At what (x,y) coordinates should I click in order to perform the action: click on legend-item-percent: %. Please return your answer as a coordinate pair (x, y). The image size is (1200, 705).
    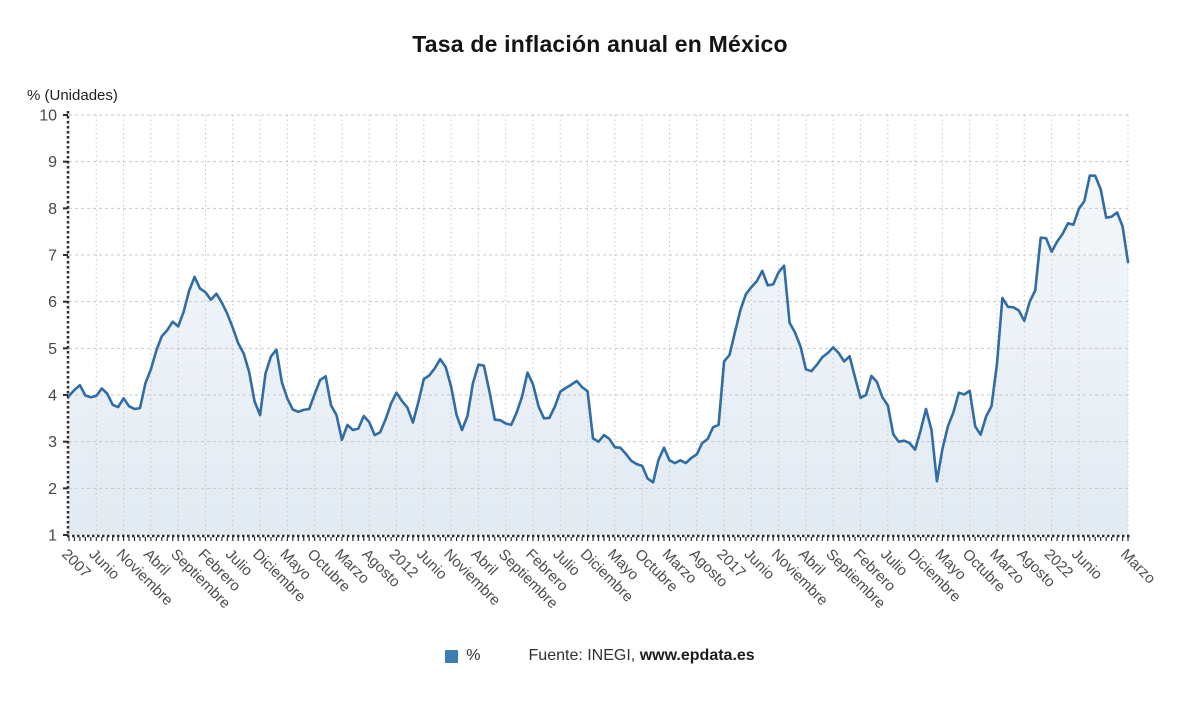
    Looking at the image, I should click on (463, 656).